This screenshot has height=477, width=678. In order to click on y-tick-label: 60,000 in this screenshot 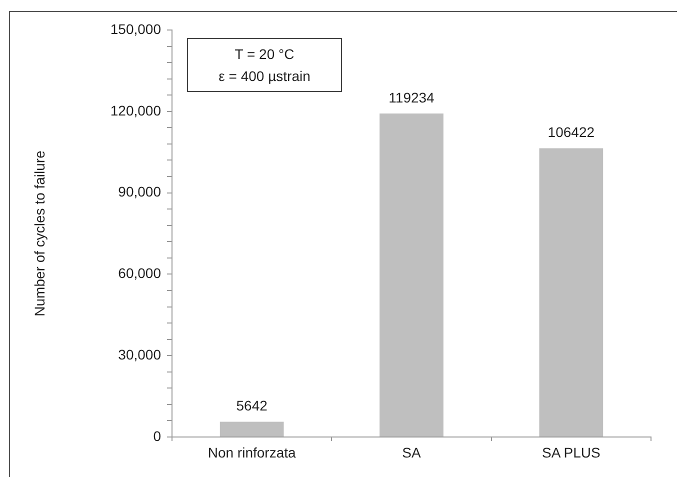, I will do `click(140, 273)`.